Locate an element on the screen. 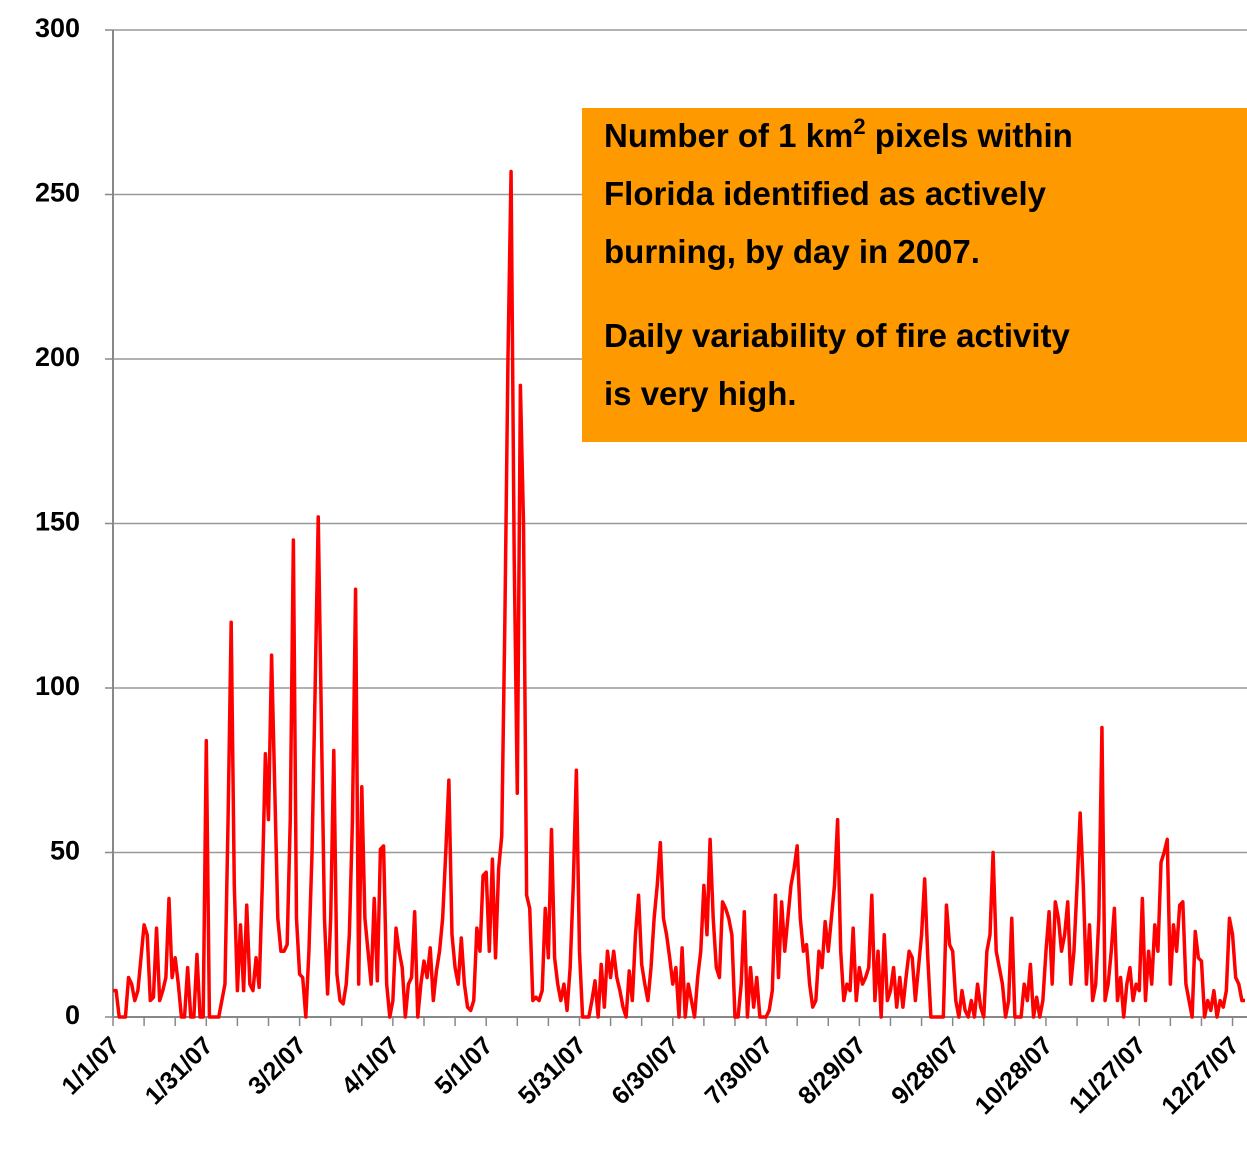 The image size is (1247, 1174). x-tick-label: 1/31/07 is located at coordinates (179, 1070).